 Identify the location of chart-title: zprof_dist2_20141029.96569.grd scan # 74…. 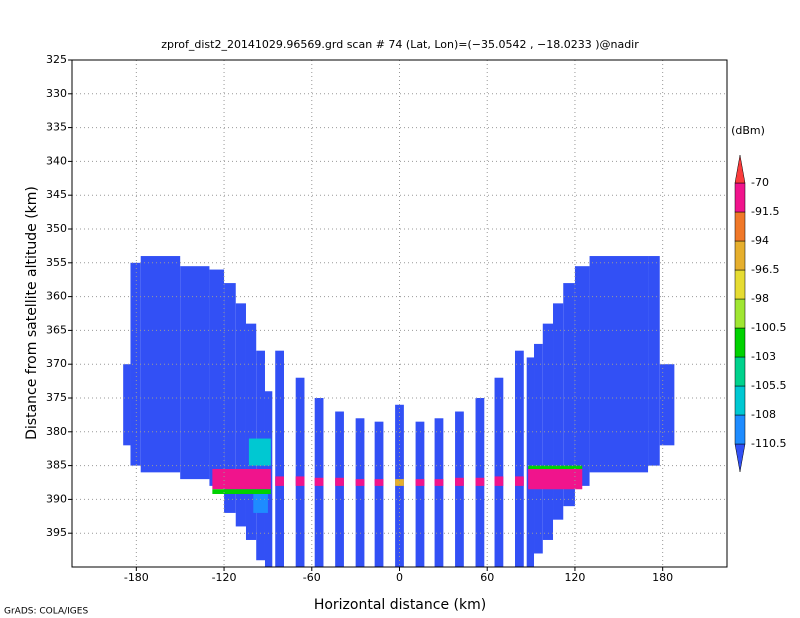
(400, 44).